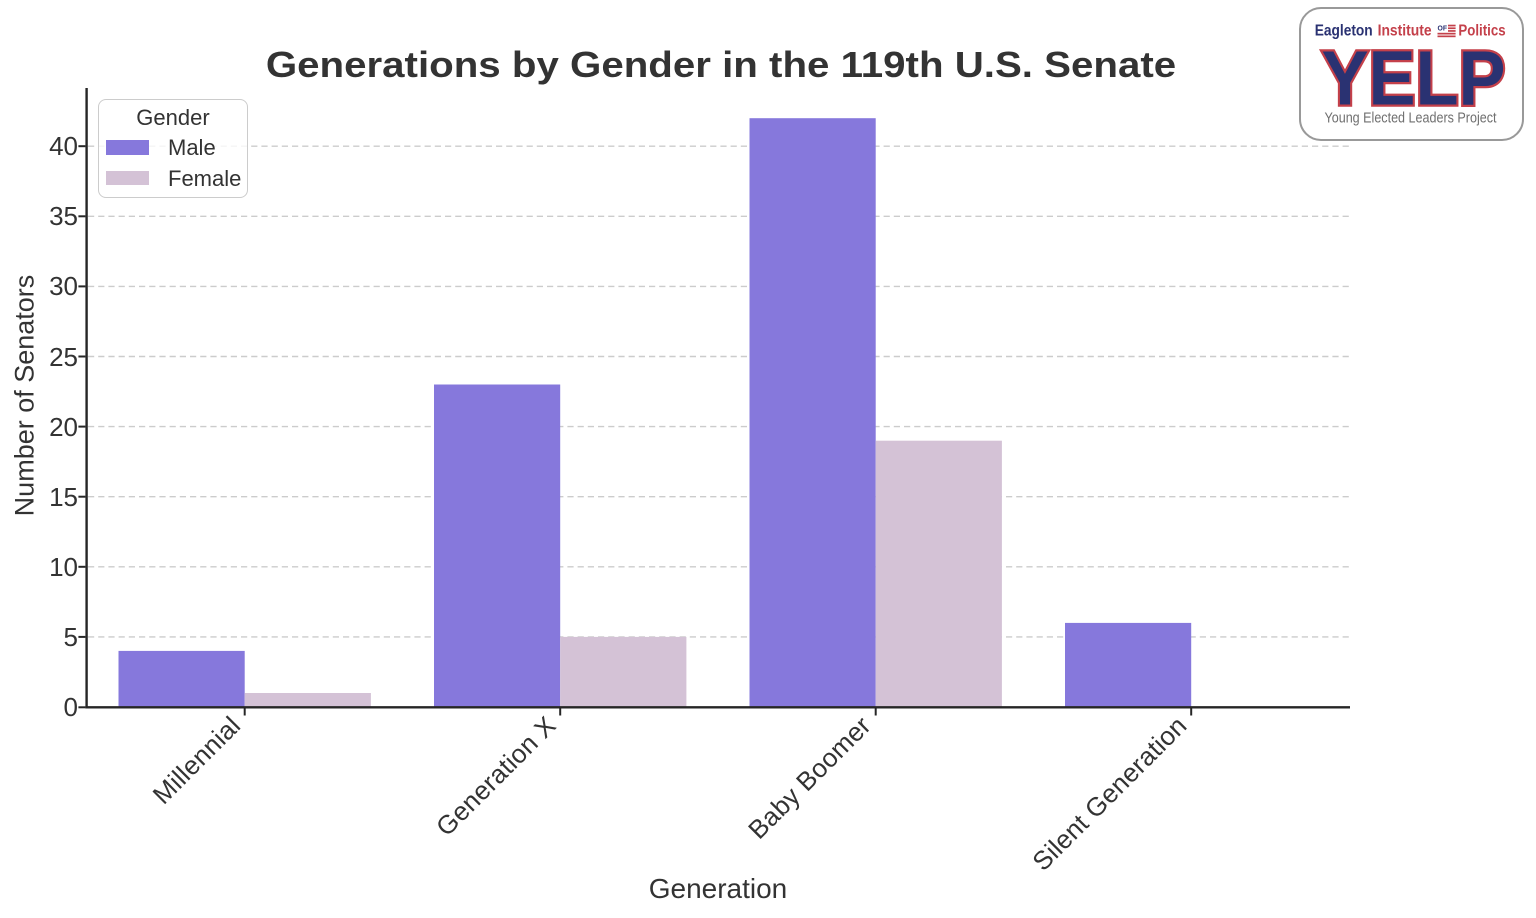 This screenshot has width=1536, height=918. I want to click on svg-text: Institute, so click(1405, 30).